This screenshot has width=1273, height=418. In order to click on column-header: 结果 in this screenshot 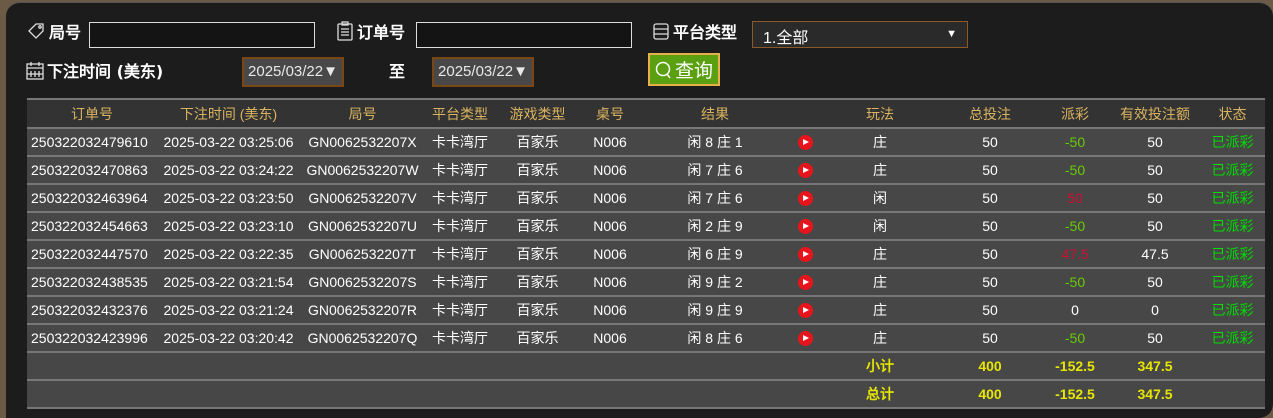, I will do `click(715, 113)`.